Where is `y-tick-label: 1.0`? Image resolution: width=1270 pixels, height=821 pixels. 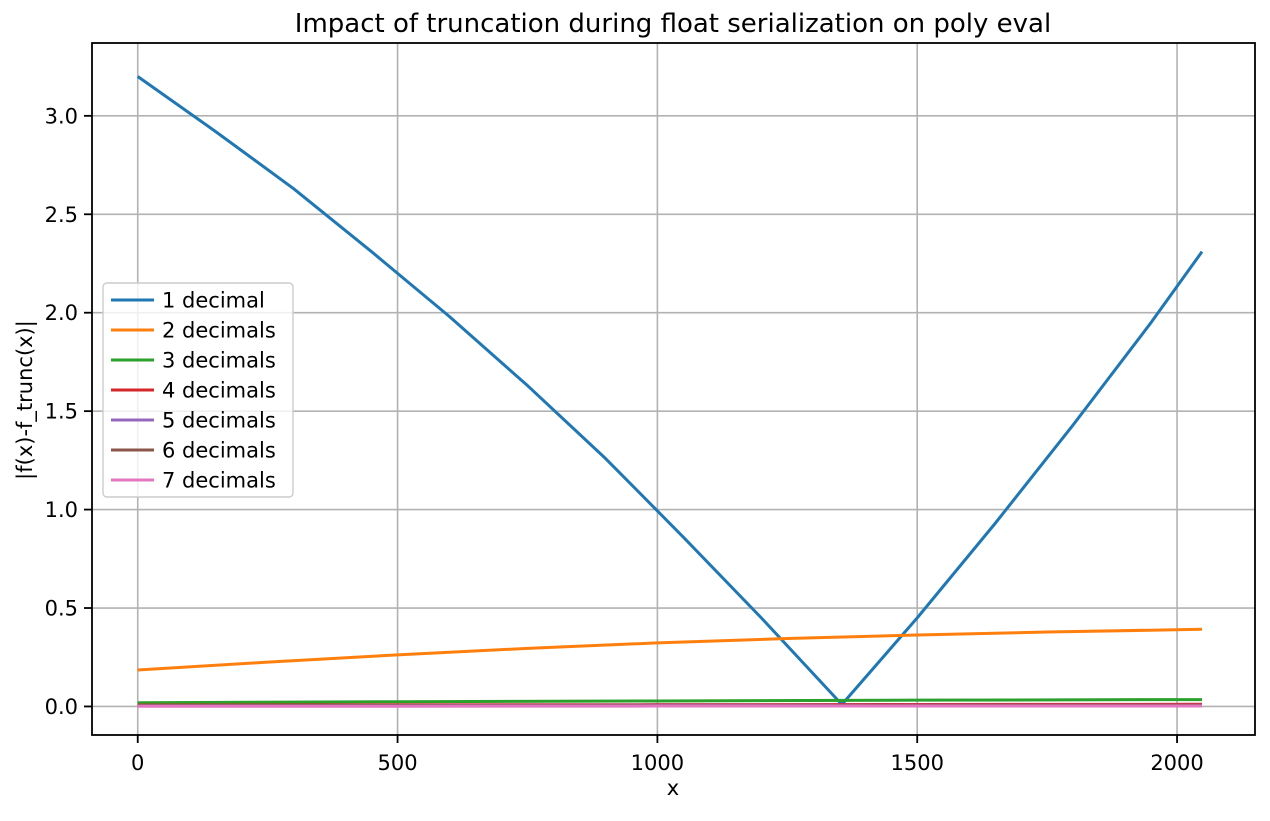
y-tick-label: 1.0 is located at coordinates (61, 510).